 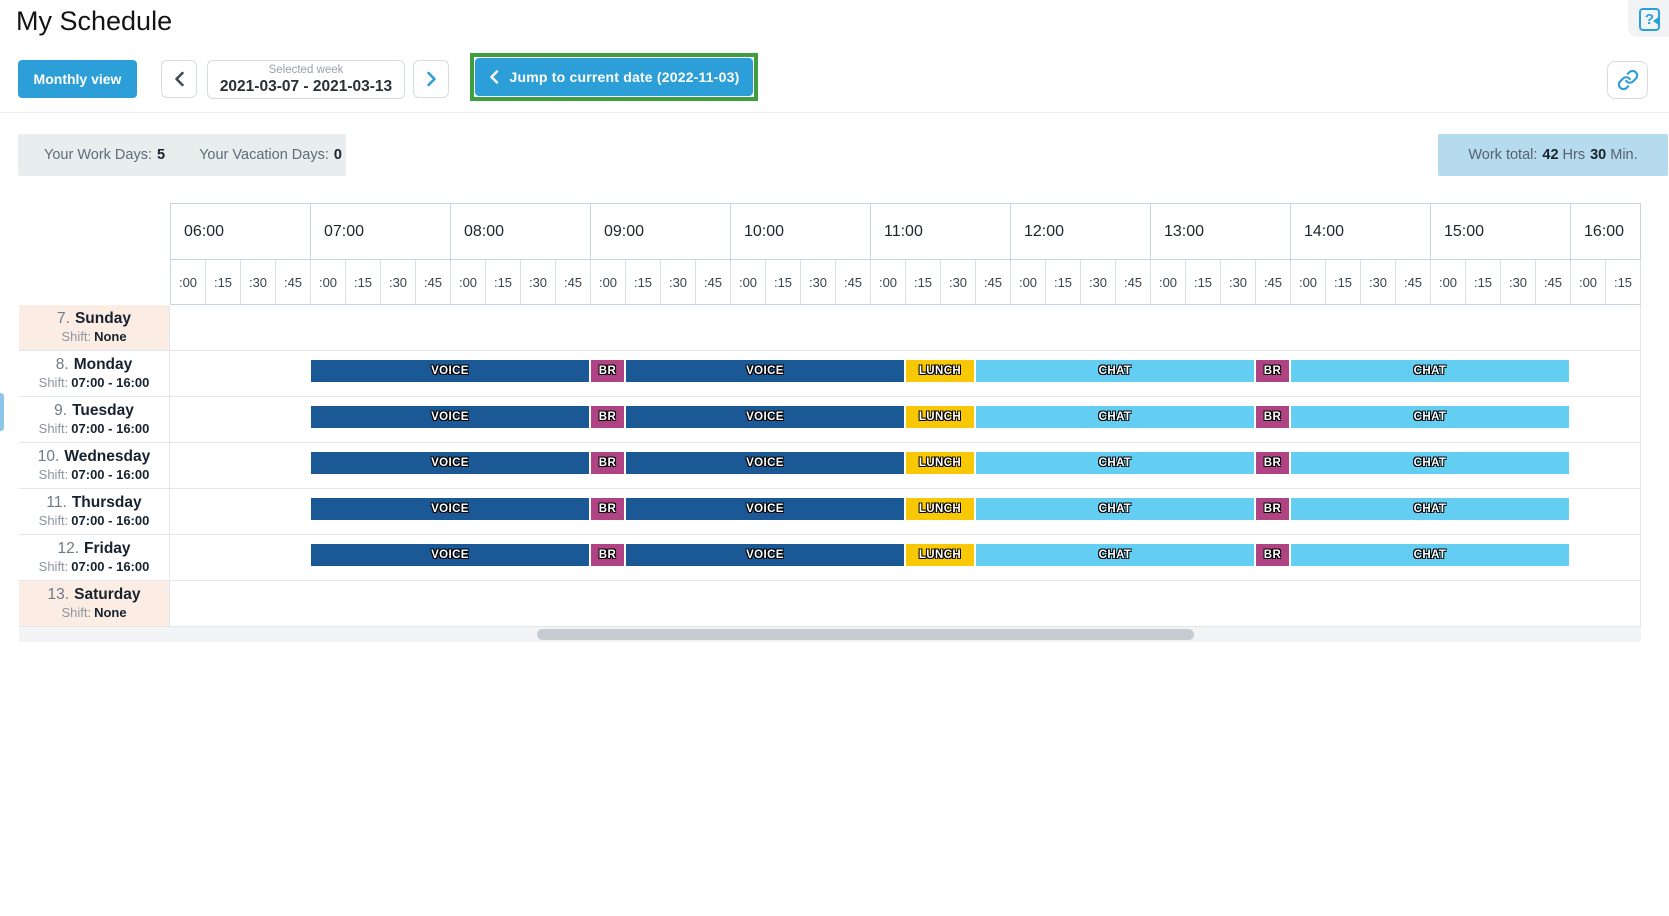 I want to click on day-label-cell: 10. Wednesday Shift: 07:00 - 16:00, so click(x=94, y=465).